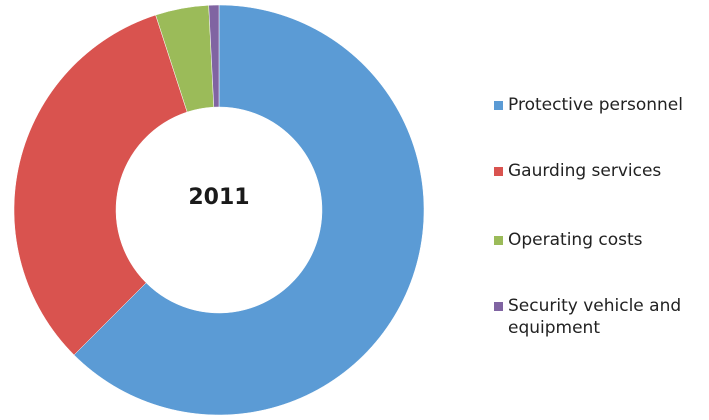 The width and height of the screenshot is (709, 420). What do you see at coordinates (595, 105) in the screenshot?
I see `legend-label-protective-personnel: Protective personnel` at bounding box center [595, 105].